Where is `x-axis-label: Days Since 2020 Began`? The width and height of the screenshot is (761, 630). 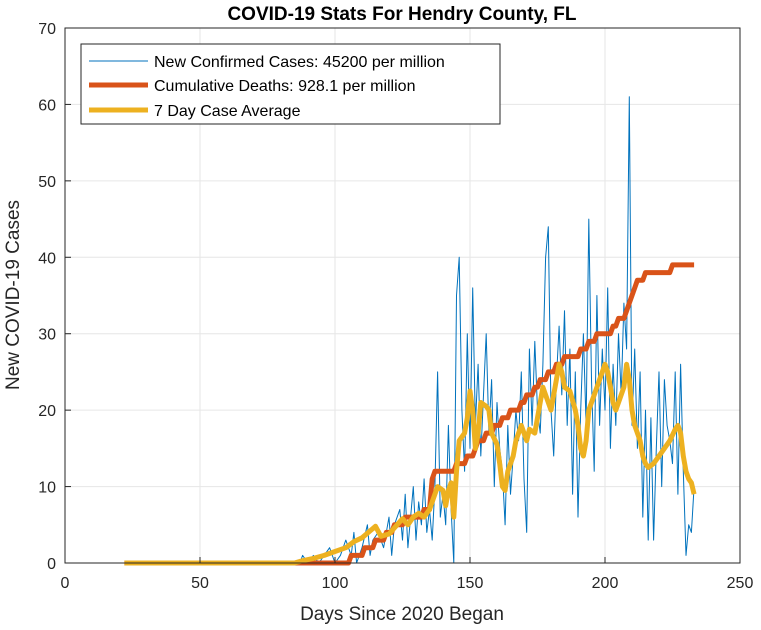 x-axis-label: Days Since 2020 Began is located at coordinates (402, 614).